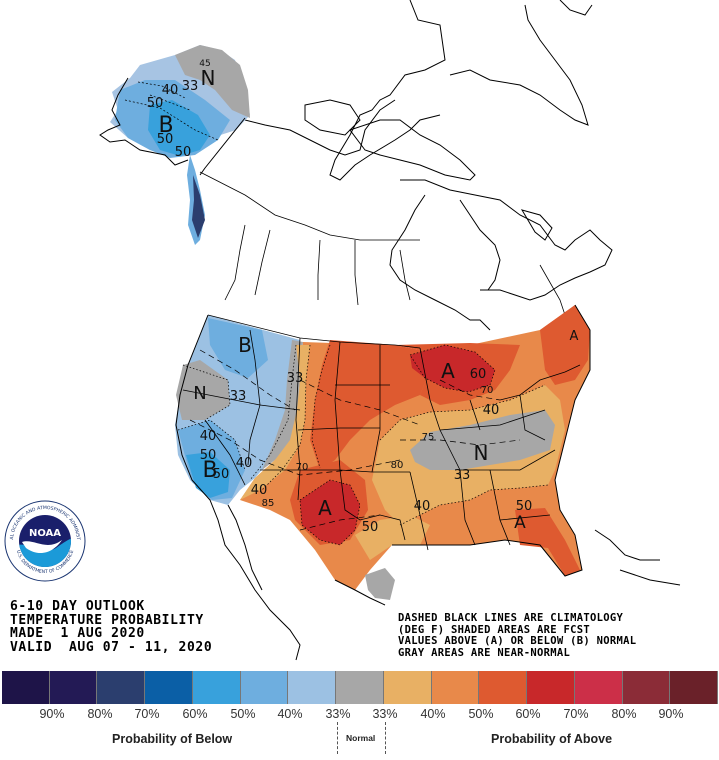 The height and width of the screenshot is (760, 719). I want to click on note-line-1: DASHED BLACK LINES ARE CLIMATOLOGY, so click(511, 618).